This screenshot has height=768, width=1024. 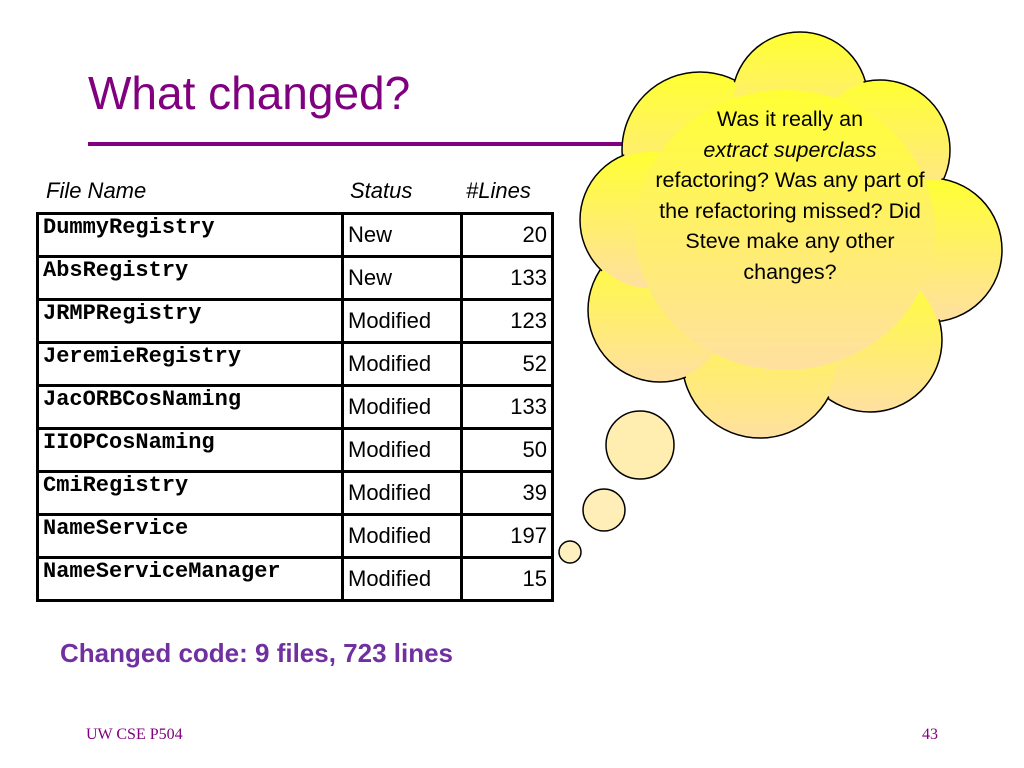 What do you see at coordinates (190, 278) in the screenshot?
I see `file-name-cell: AbsRegistry` at bounding box center [190, 278].